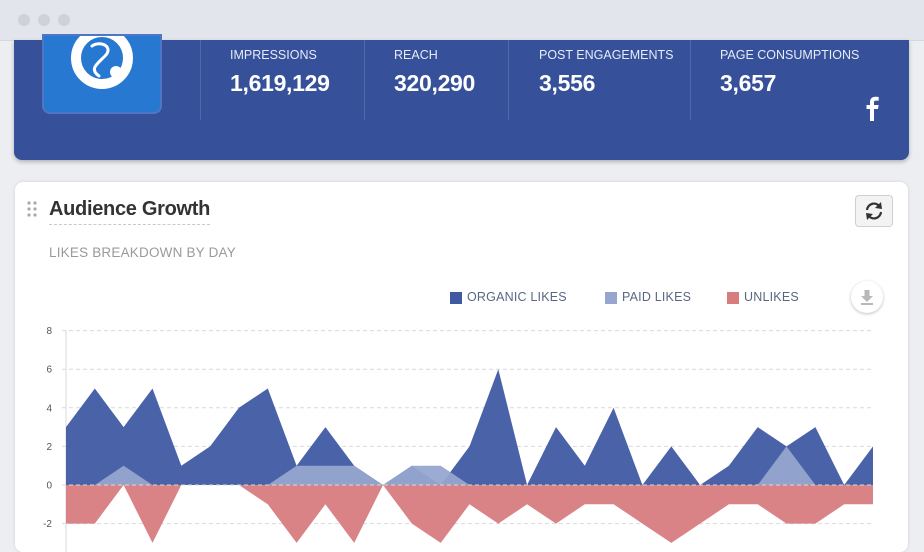  What do you see at coordinates (567, 83) in the screenshot?
I see `stat-value: 3,556` at bounding box center [567, 83].